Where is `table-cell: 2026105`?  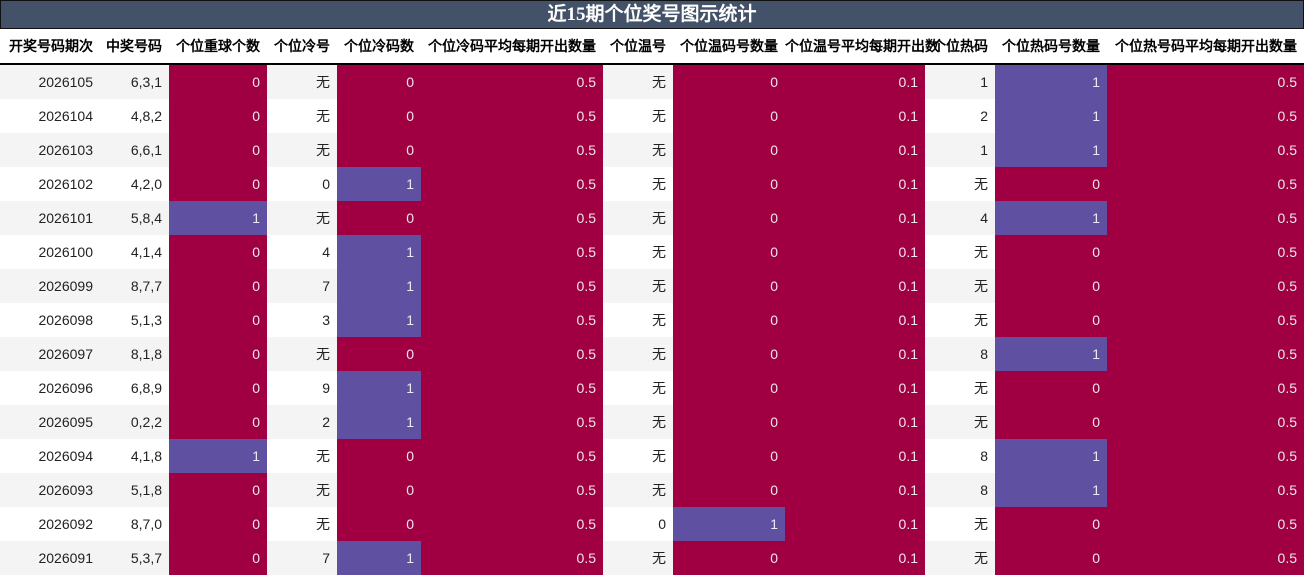 table-cell: 2026105 is located at coordinates (50, 81).